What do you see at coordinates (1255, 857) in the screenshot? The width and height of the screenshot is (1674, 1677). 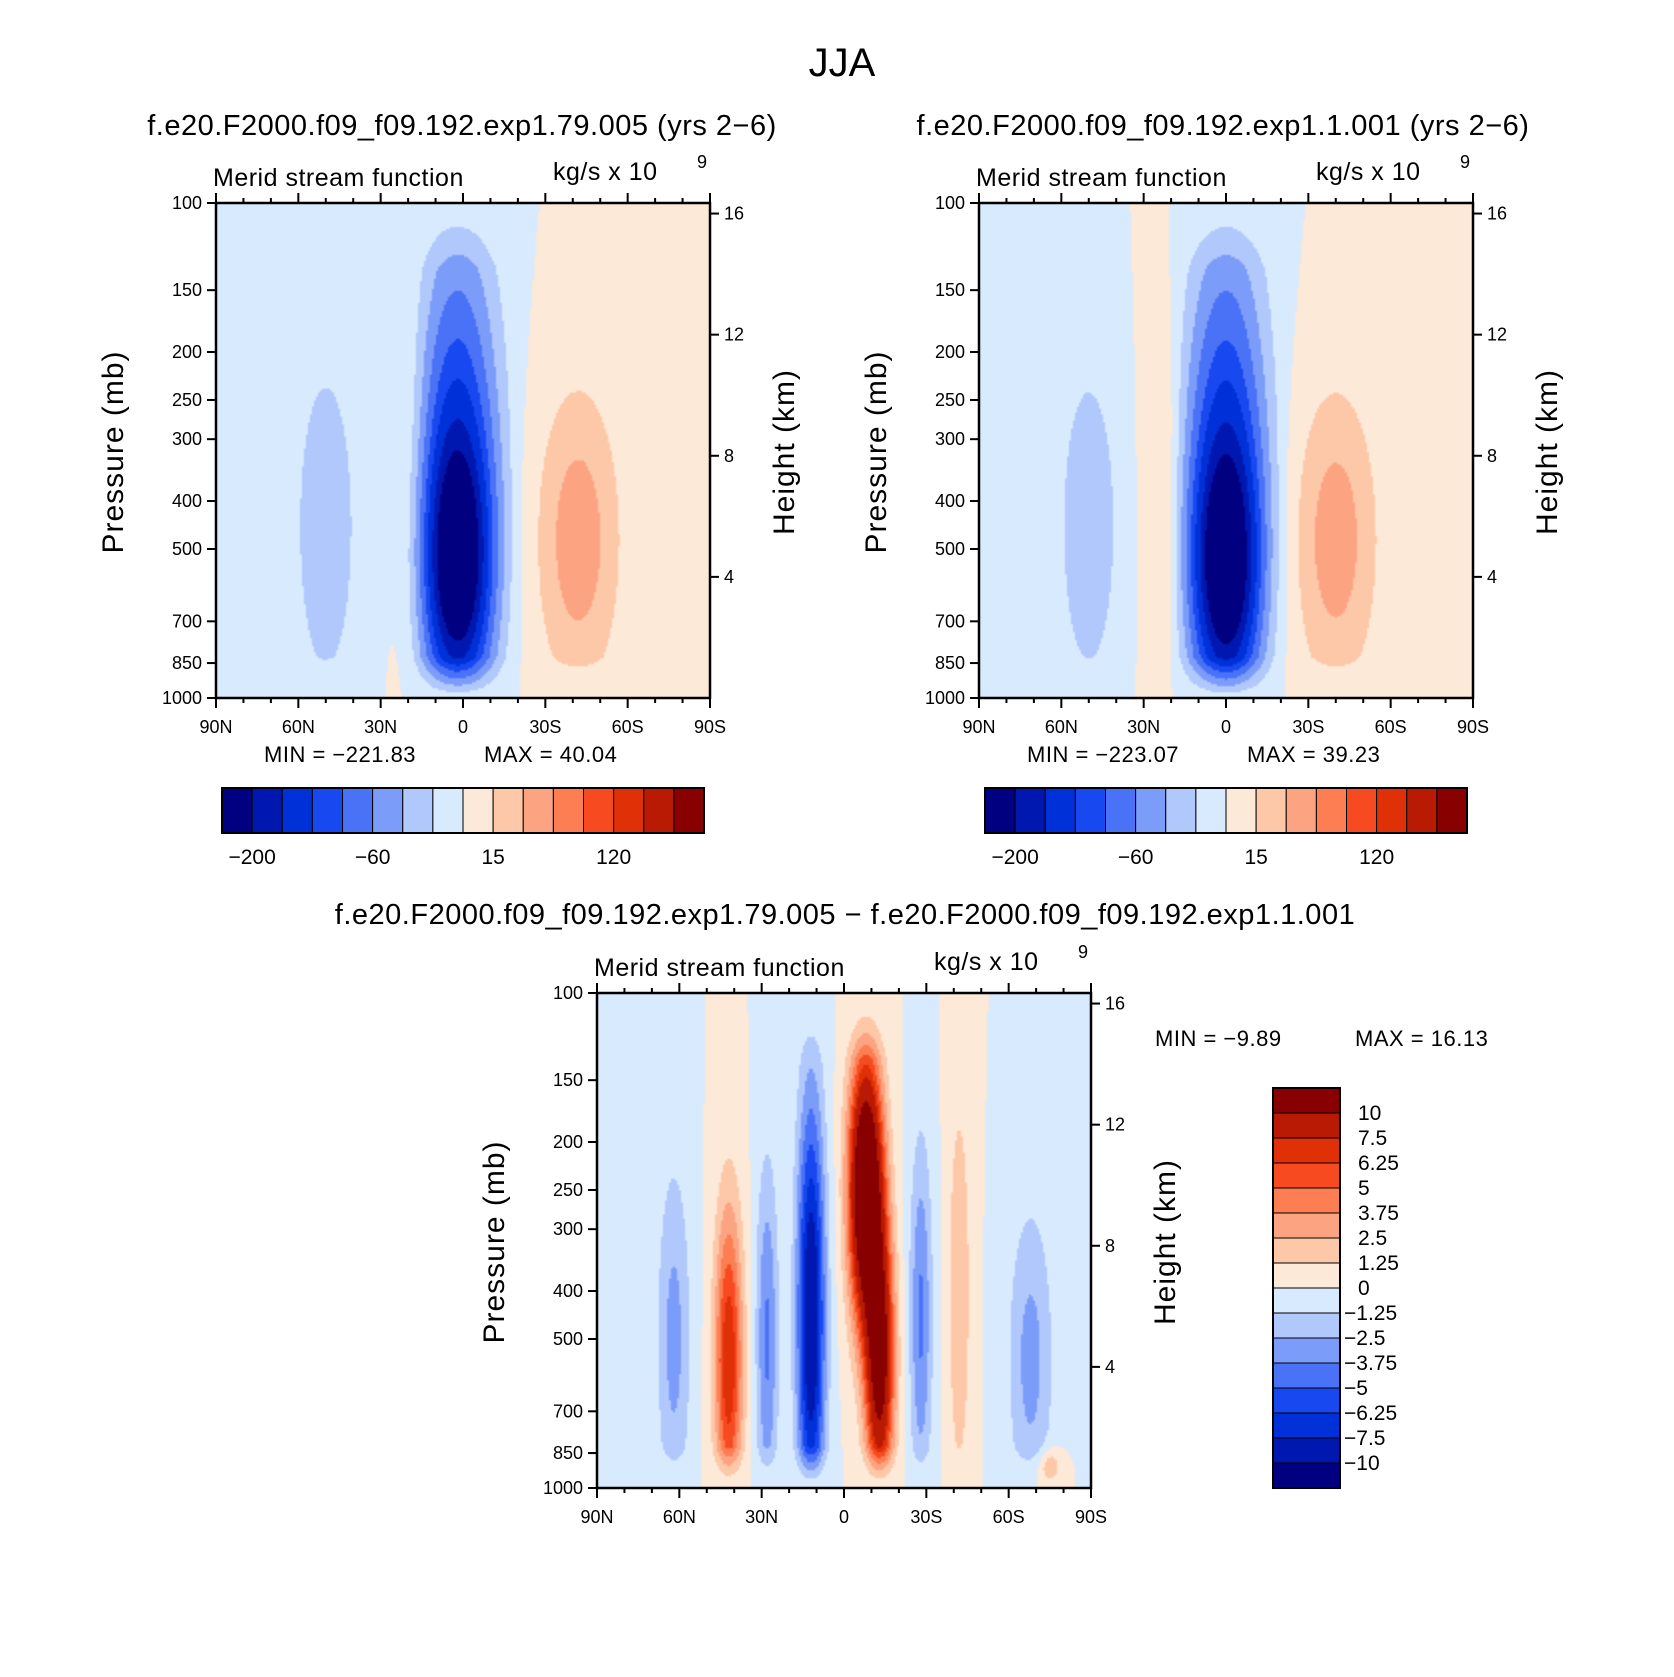 I see `panel-2-colorbar-label: 15` at bounding box center [1255, 857].